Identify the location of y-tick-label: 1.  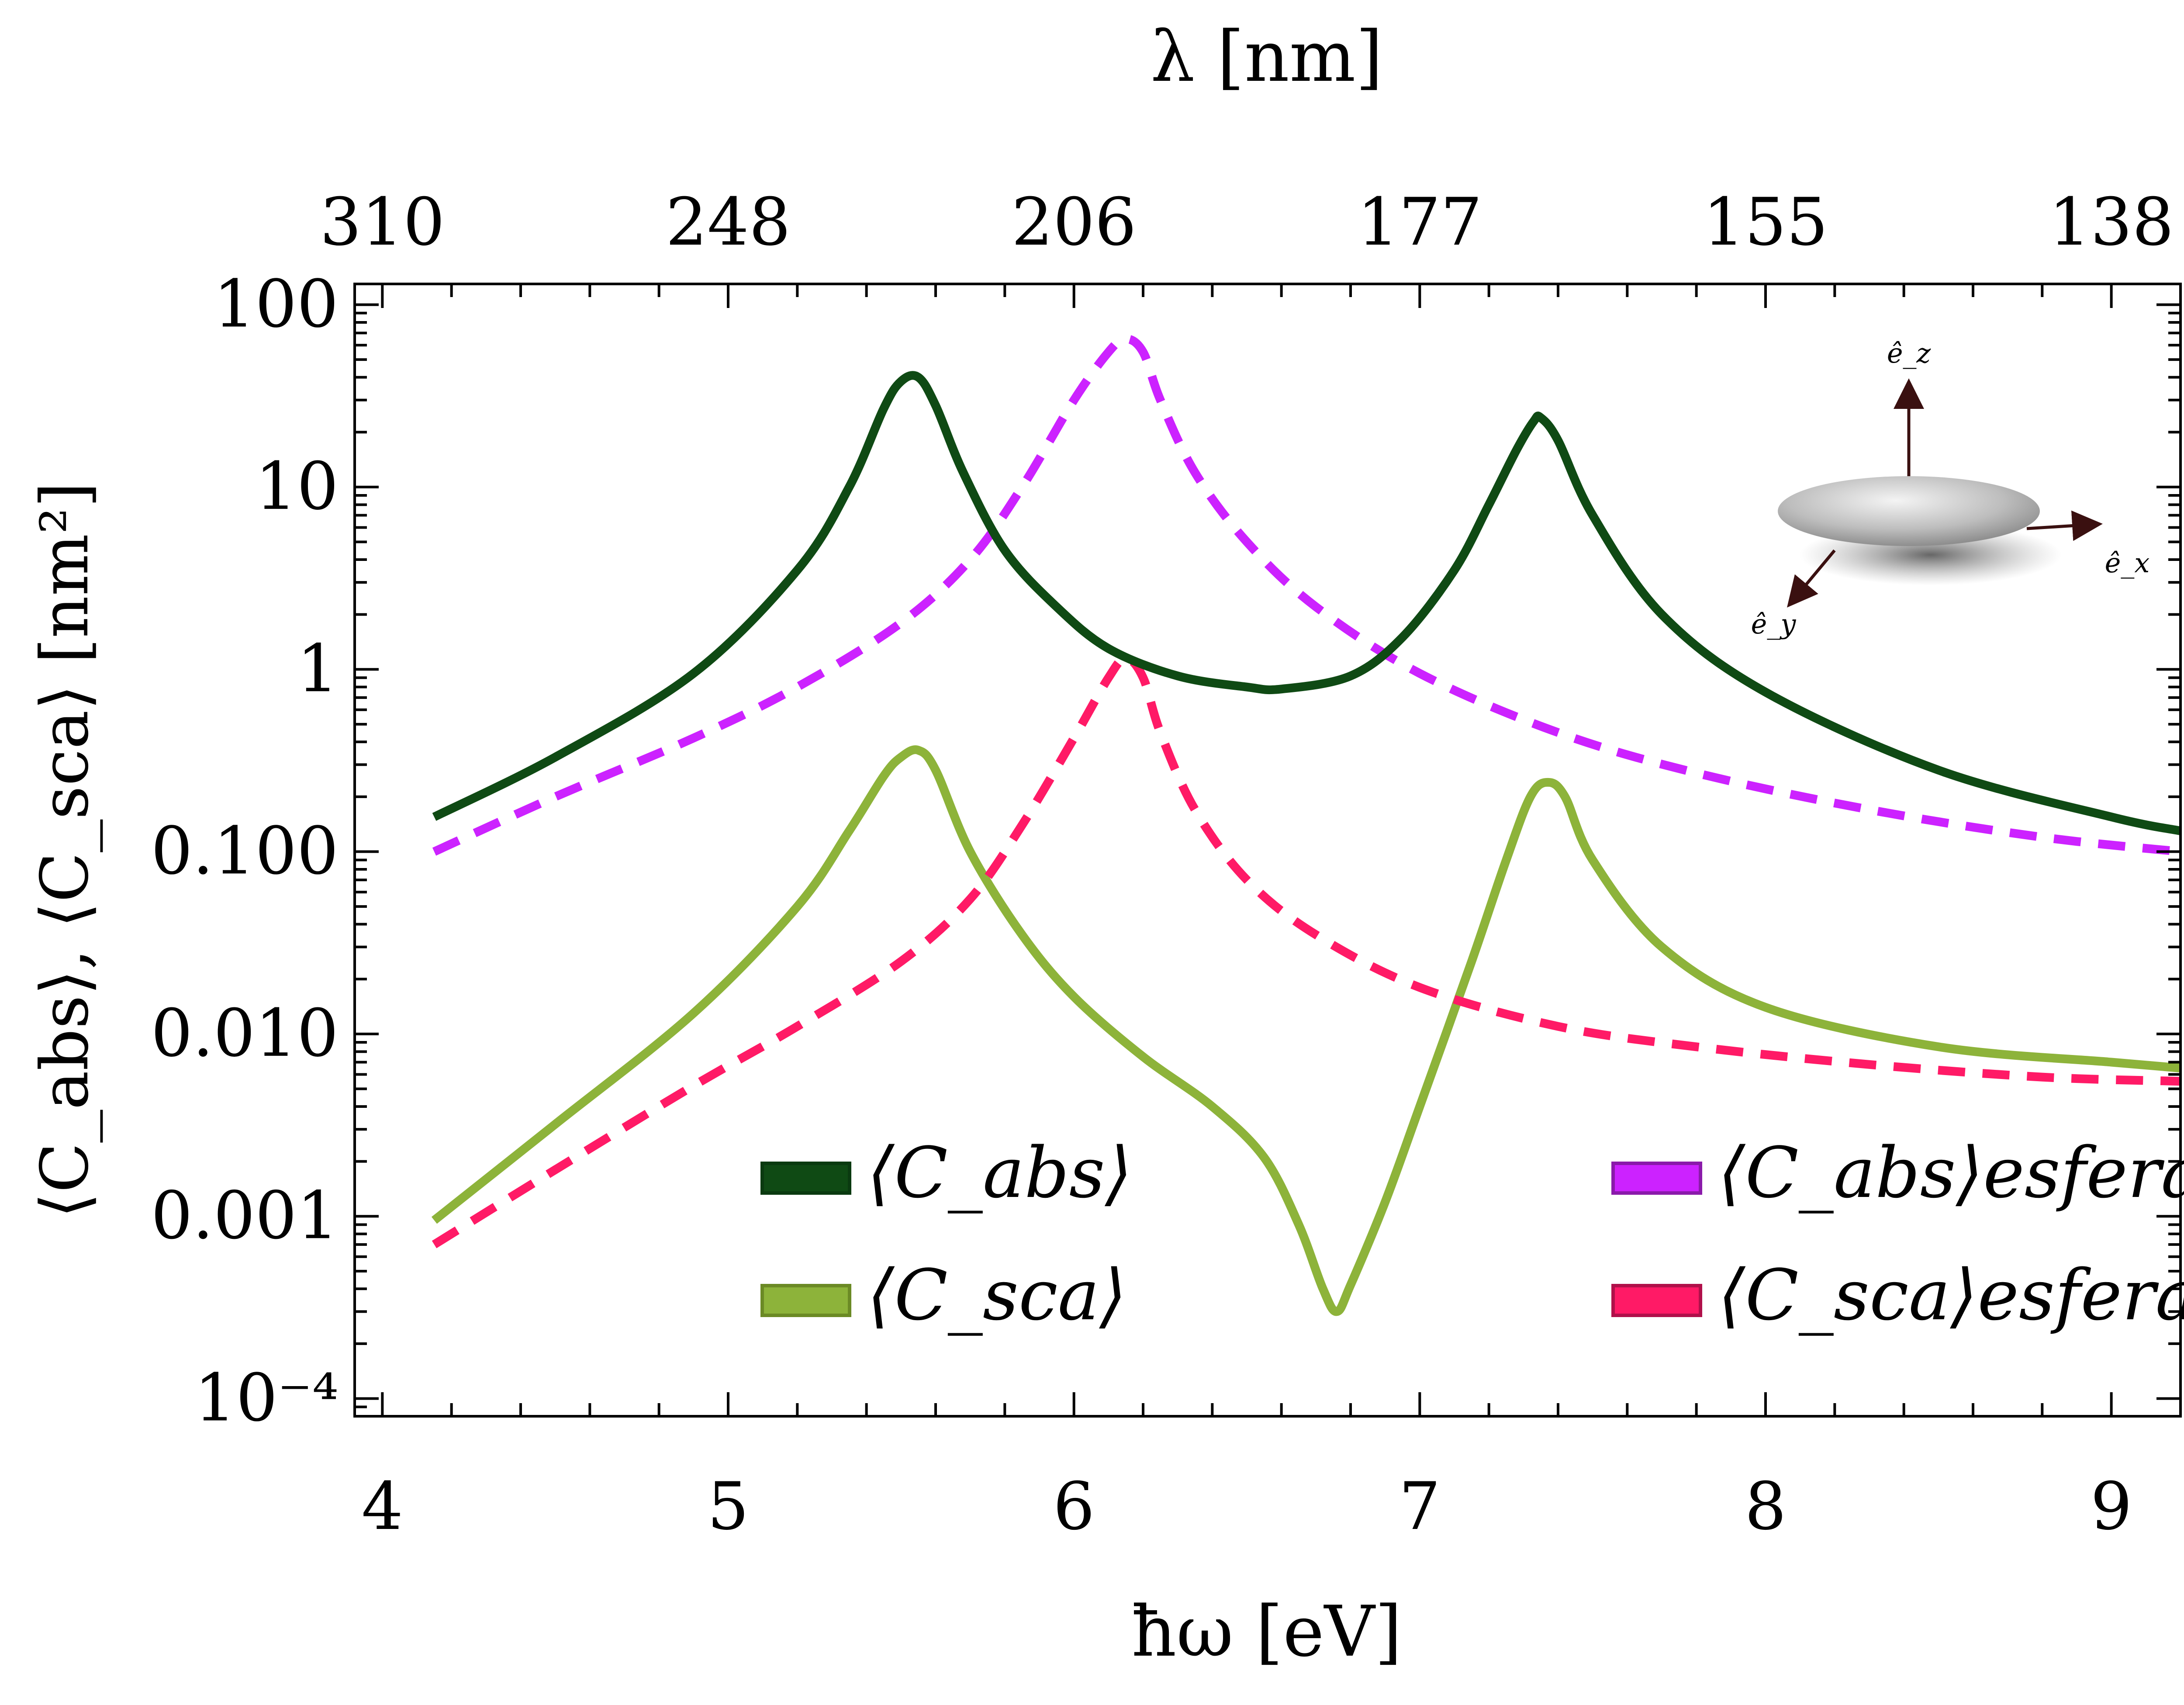
(318, 669).